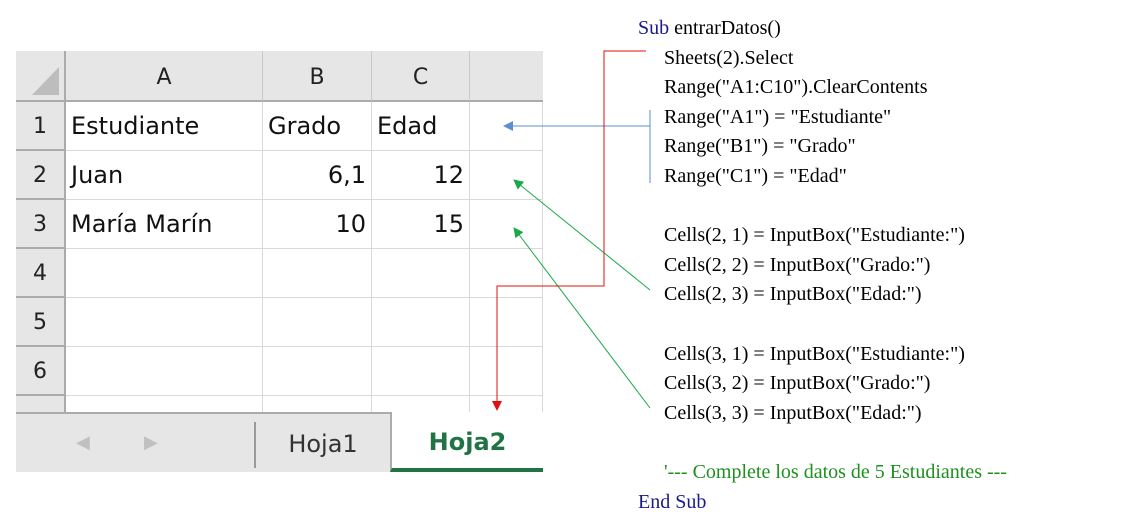  I want to click on cell: 10, so click(317, 224).